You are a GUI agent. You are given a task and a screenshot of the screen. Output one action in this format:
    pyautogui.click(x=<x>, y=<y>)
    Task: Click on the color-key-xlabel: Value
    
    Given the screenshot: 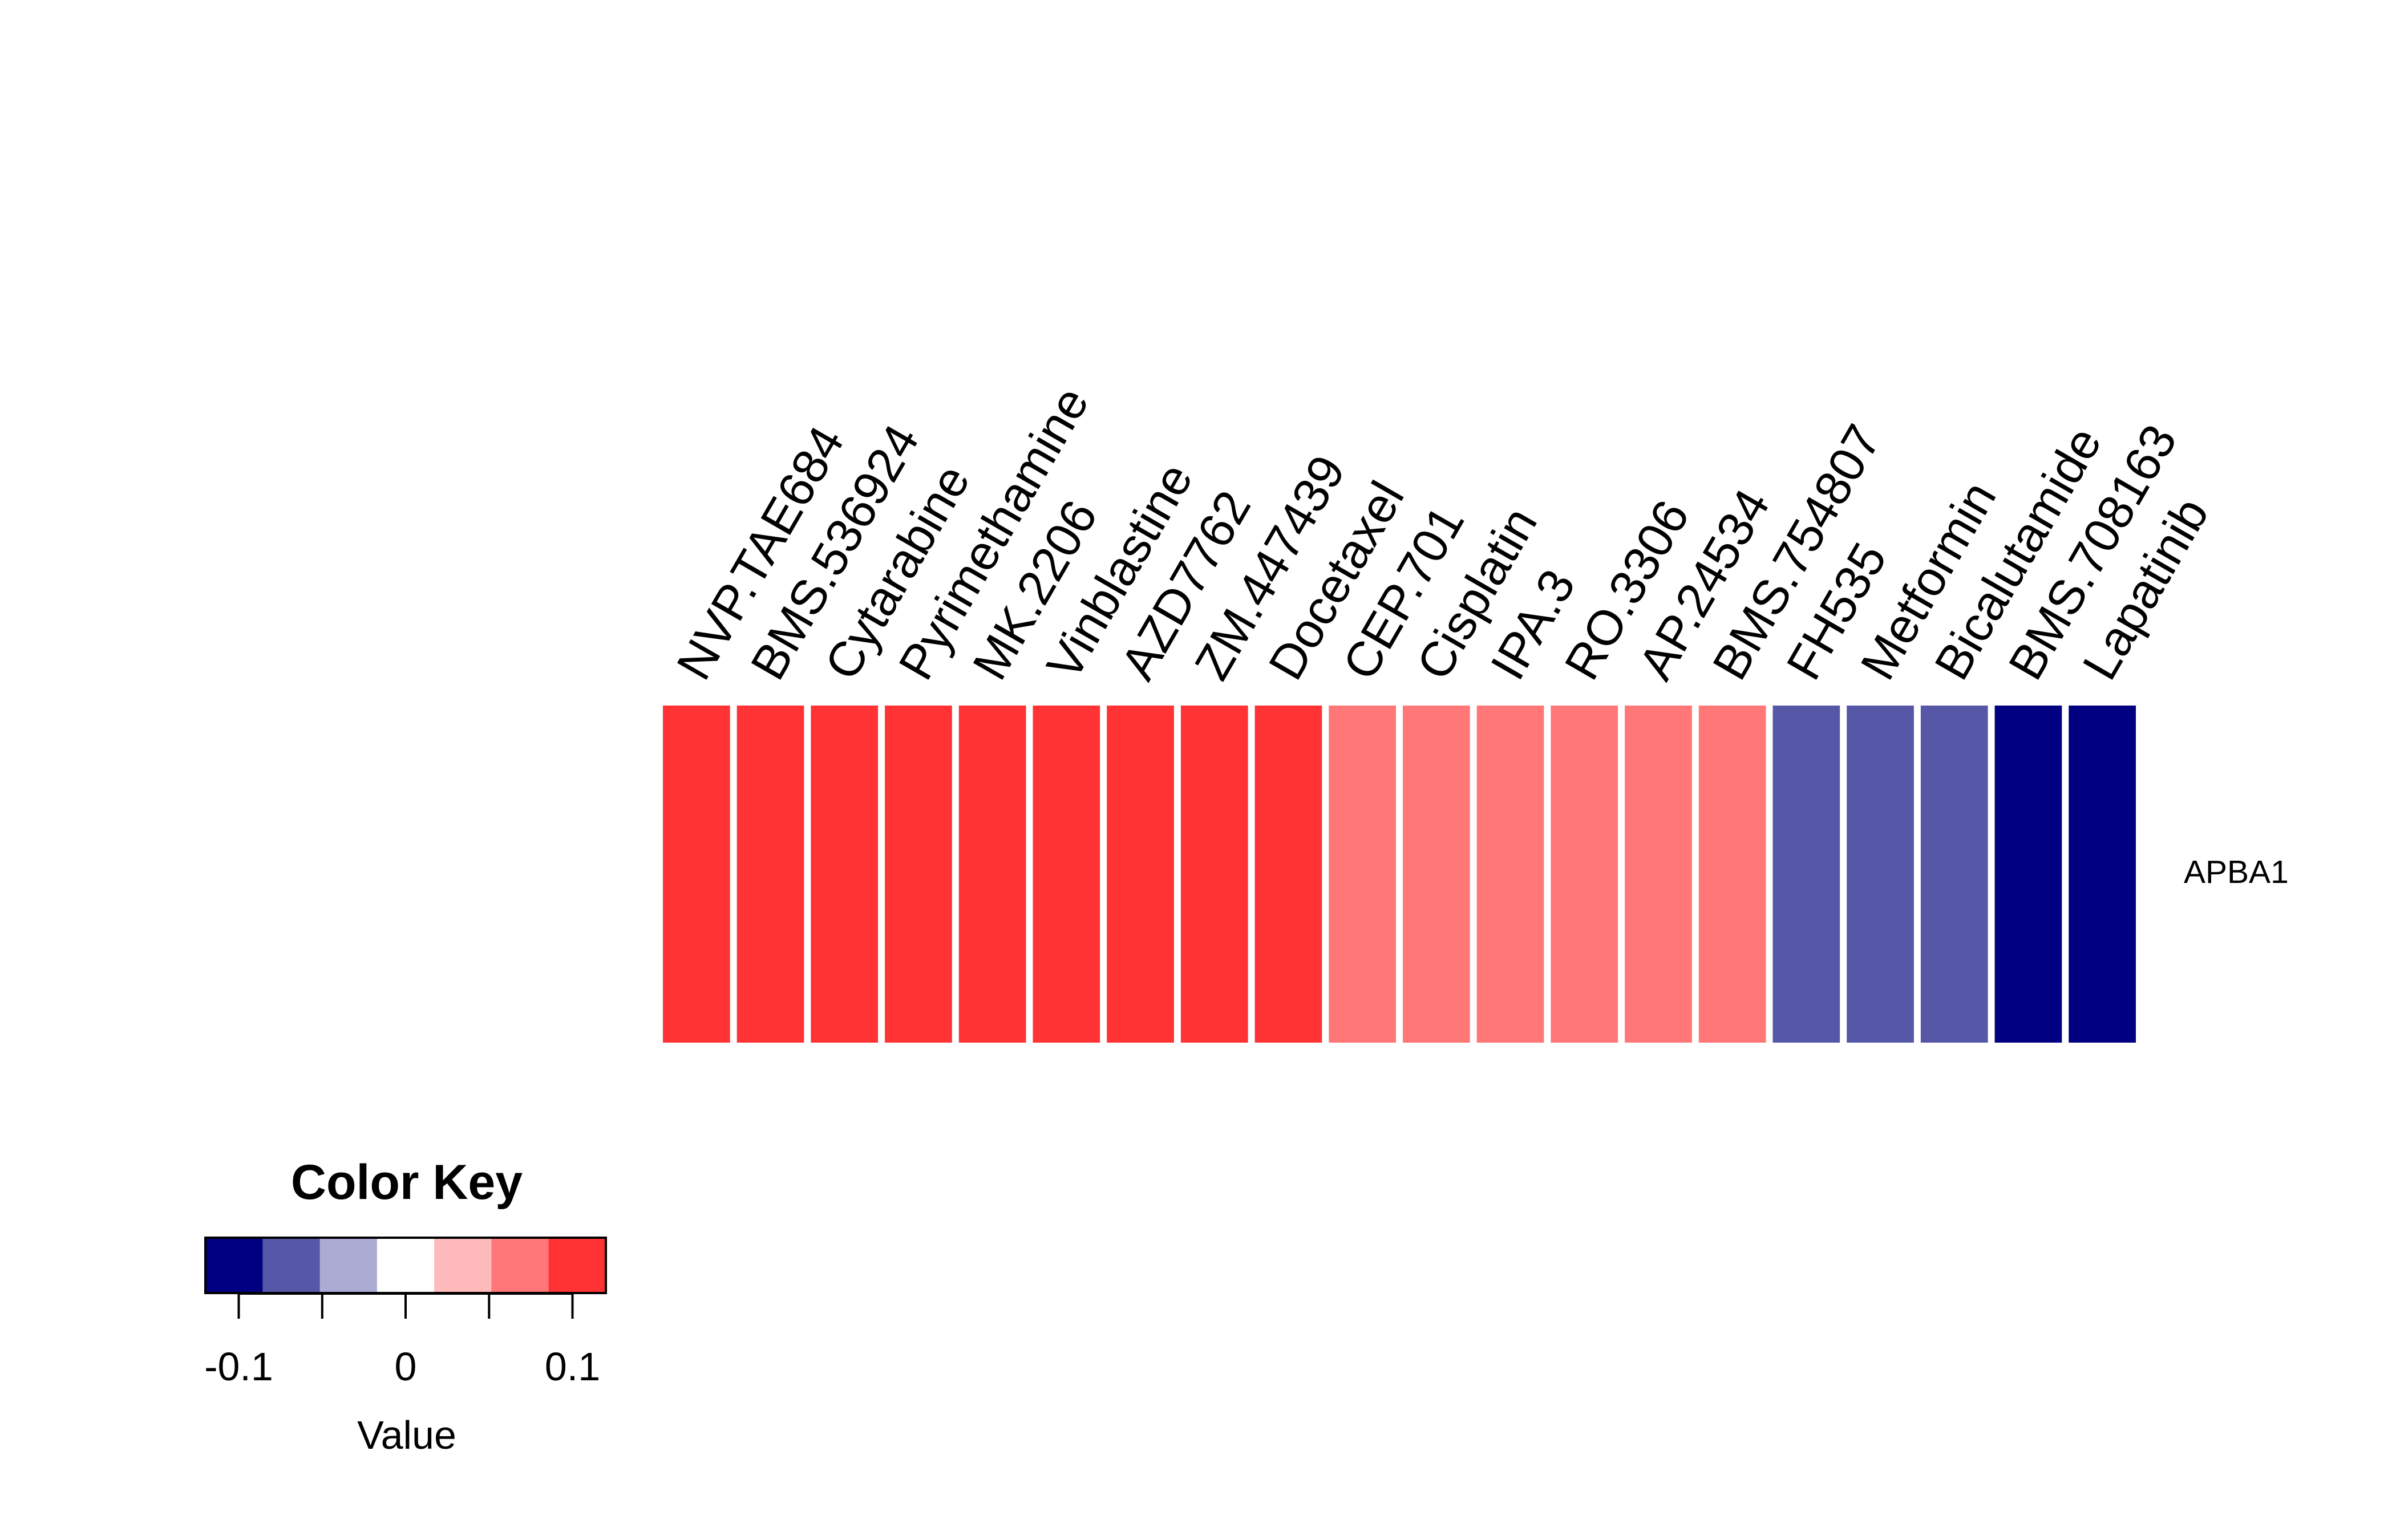 What is the action you would take?
    pyautogui.click(x=406, y=1435)
    